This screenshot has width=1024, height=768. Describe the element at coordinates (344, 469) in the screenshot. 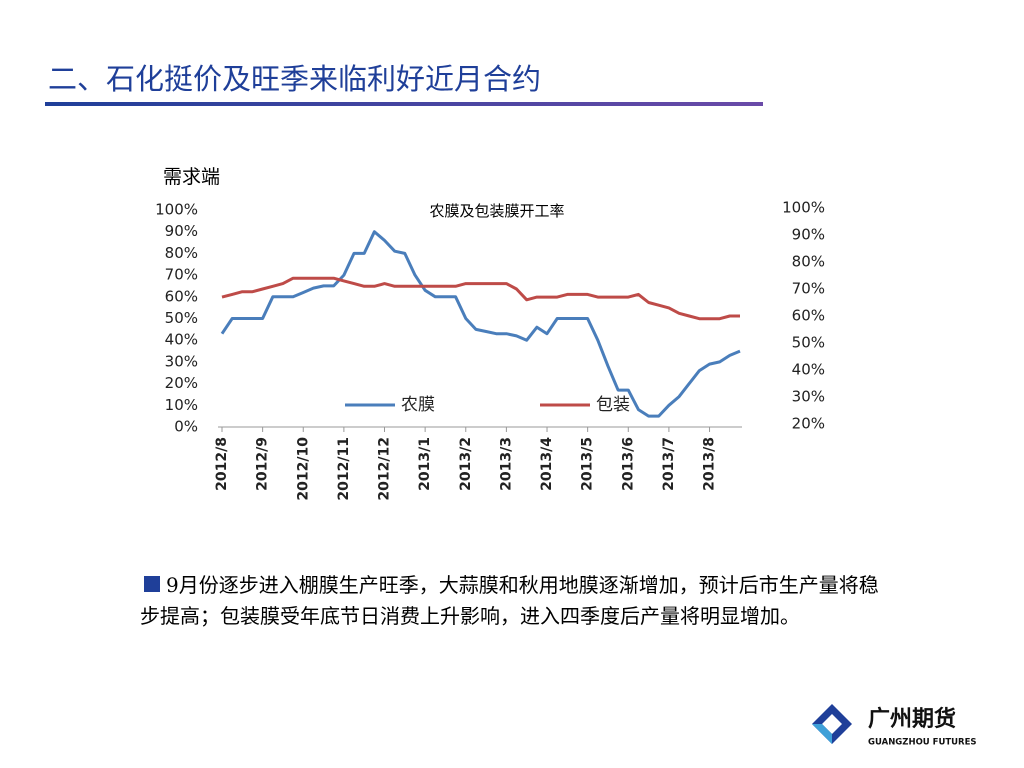

I see `x-tick-label: 2012/11` at that location.